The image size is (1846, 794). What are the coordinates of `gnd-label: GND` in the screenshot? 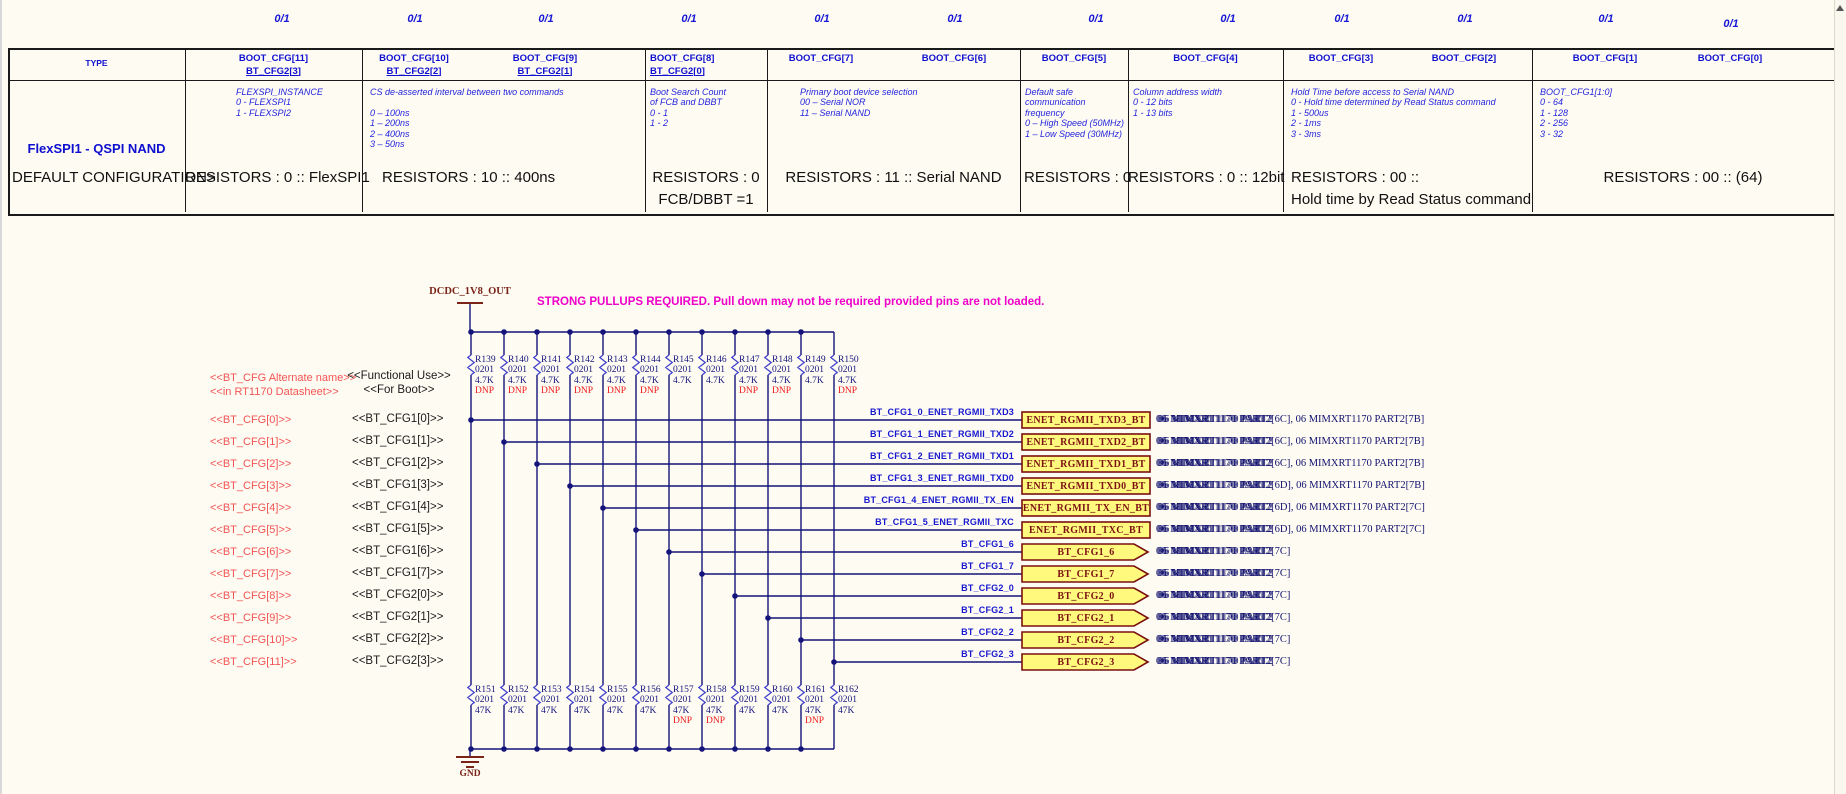 It's located at (470, 774).